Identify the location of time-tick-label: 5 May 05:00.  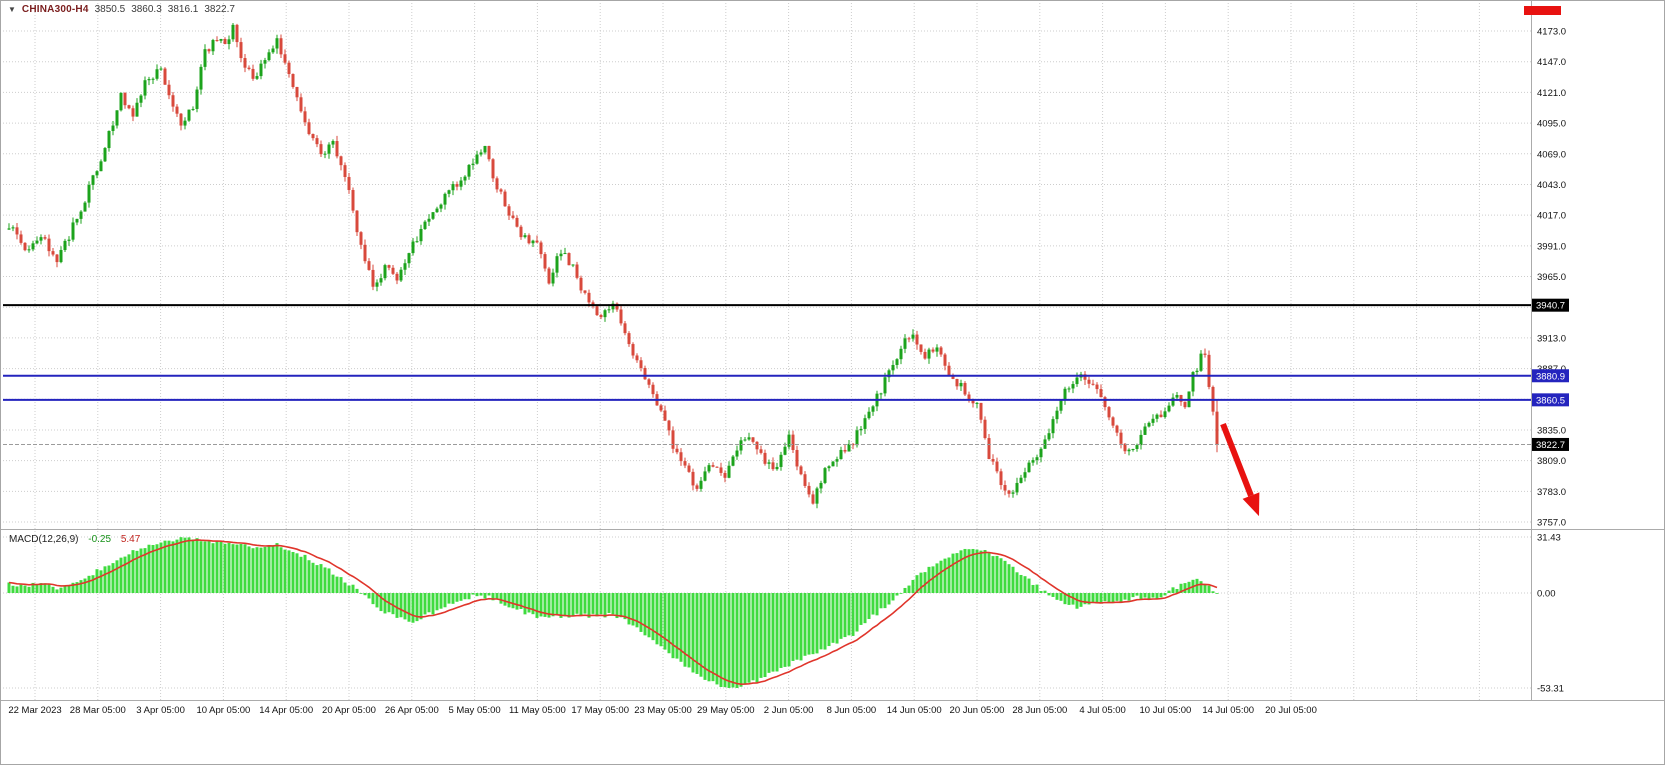
(474, 710).